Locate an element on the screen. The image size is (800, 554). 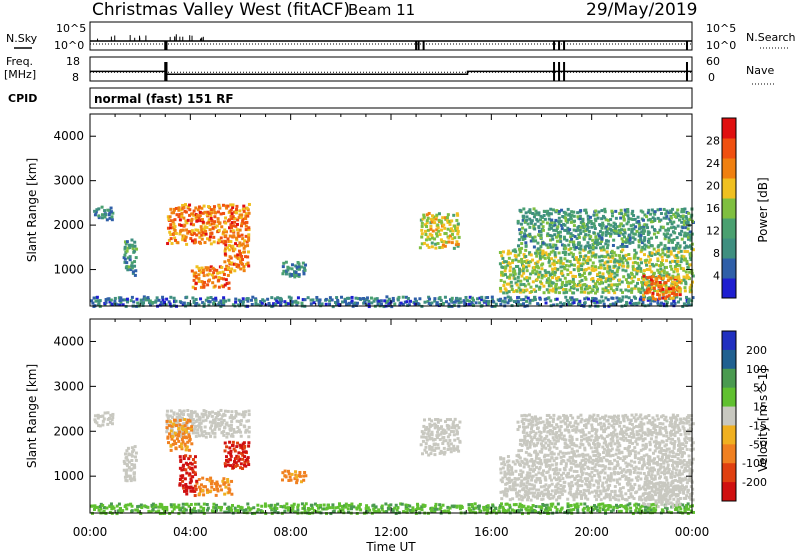
nave-label: Nave is located at coordinates (760, 70).